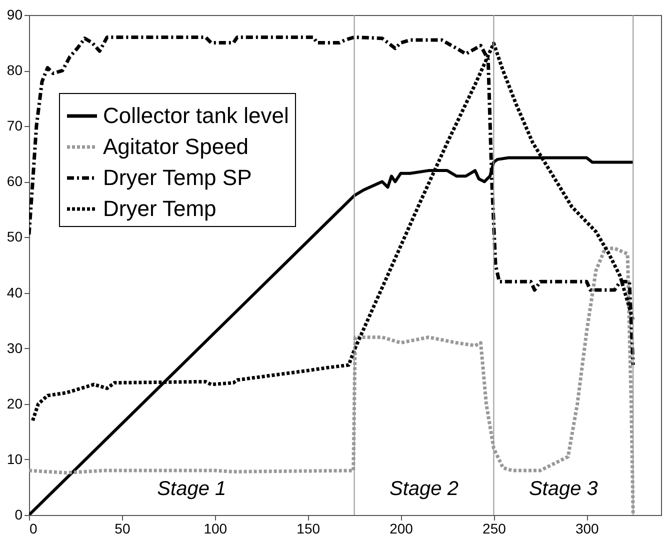 This screenshot has width=667, height=535. Describe the element at coordinates (14, 70) in the screenshot. I see `y-tick-label: 80` at that location.